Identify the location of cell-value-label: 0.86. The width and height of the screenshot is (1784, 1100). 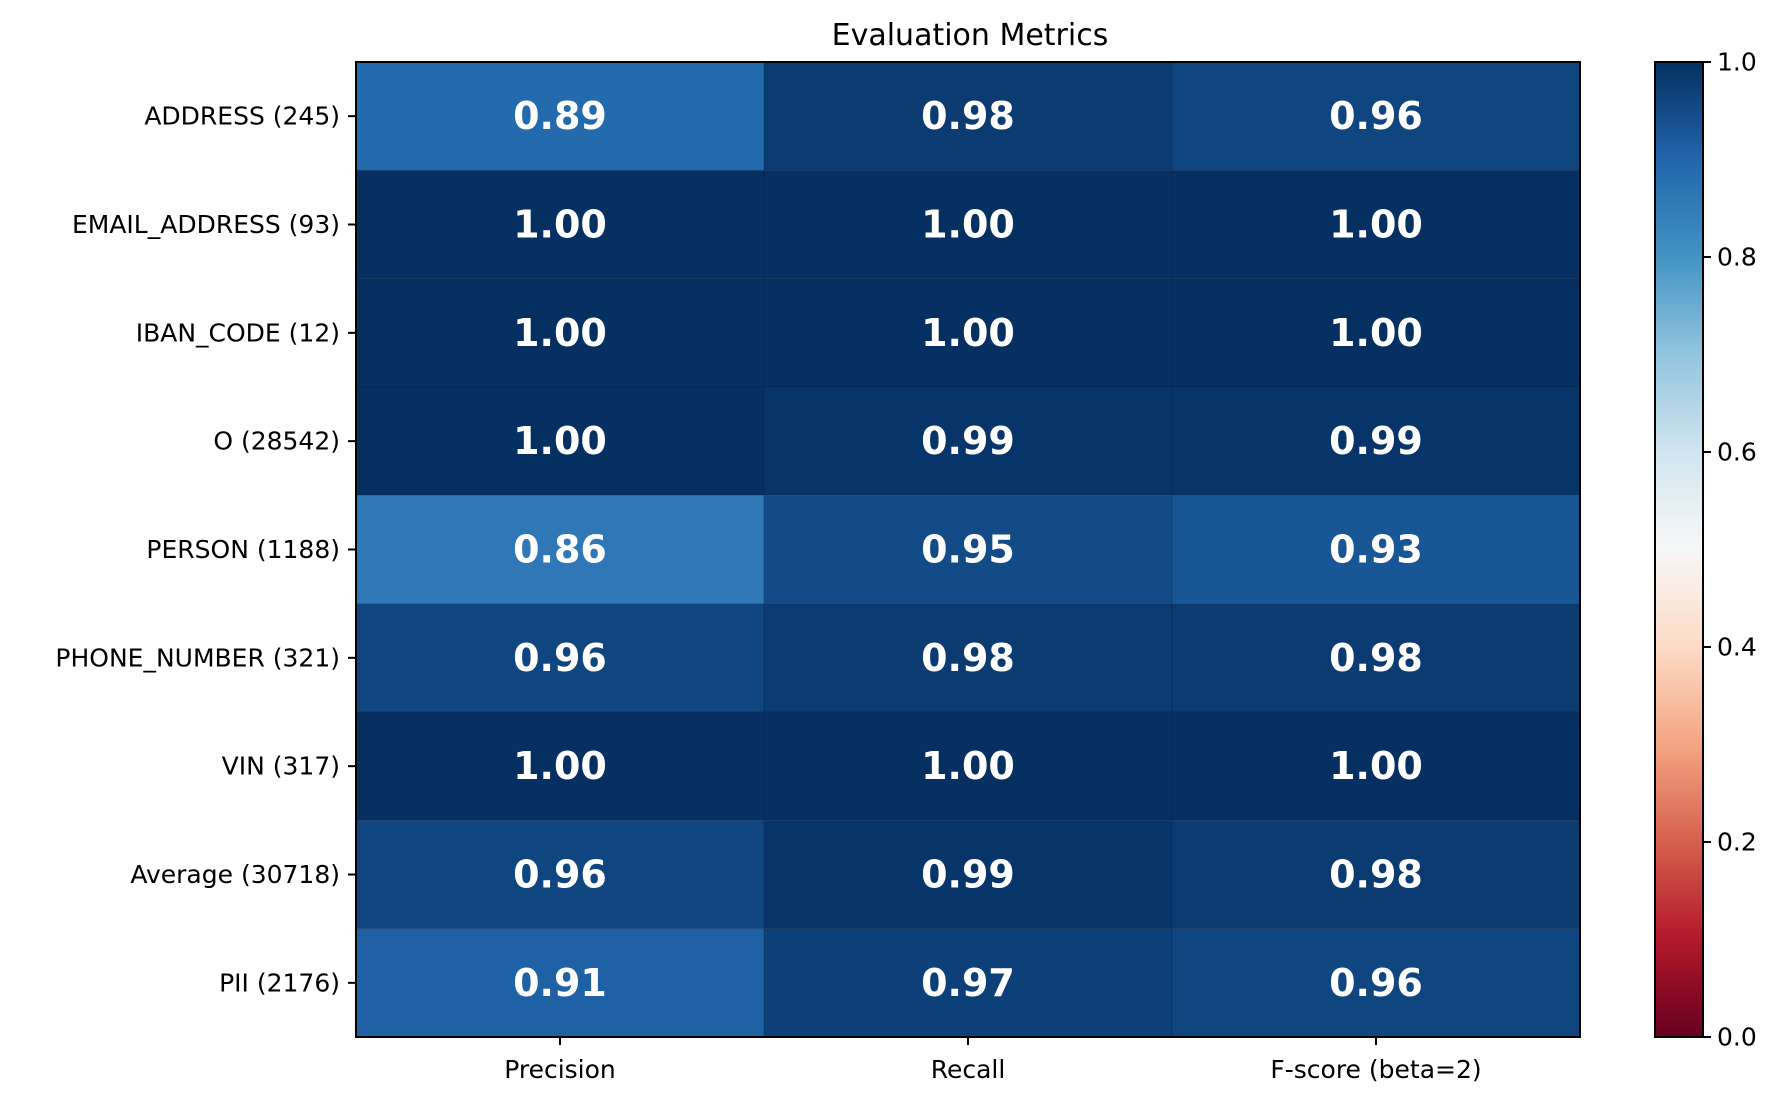
(560, 550).